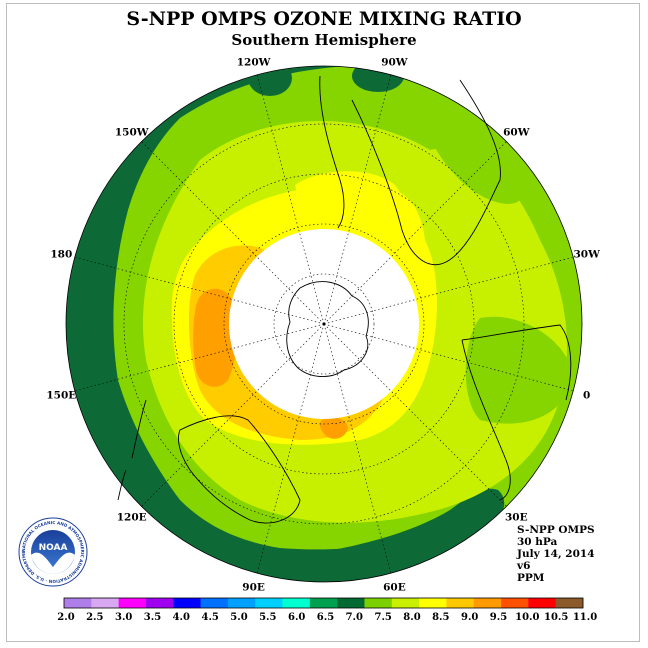  What do you see at coordinates (519, 370) in the screenshot?
I see `contour-7-5-right` at bounding box center [519, 370].